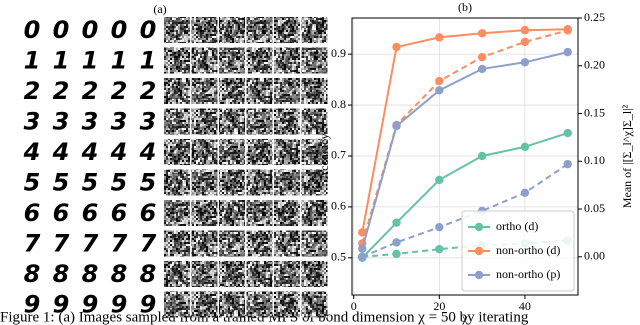  Describe the element at coordinates (439, 306) in the screenshot. I see `x-tick-label: 20` at that location.